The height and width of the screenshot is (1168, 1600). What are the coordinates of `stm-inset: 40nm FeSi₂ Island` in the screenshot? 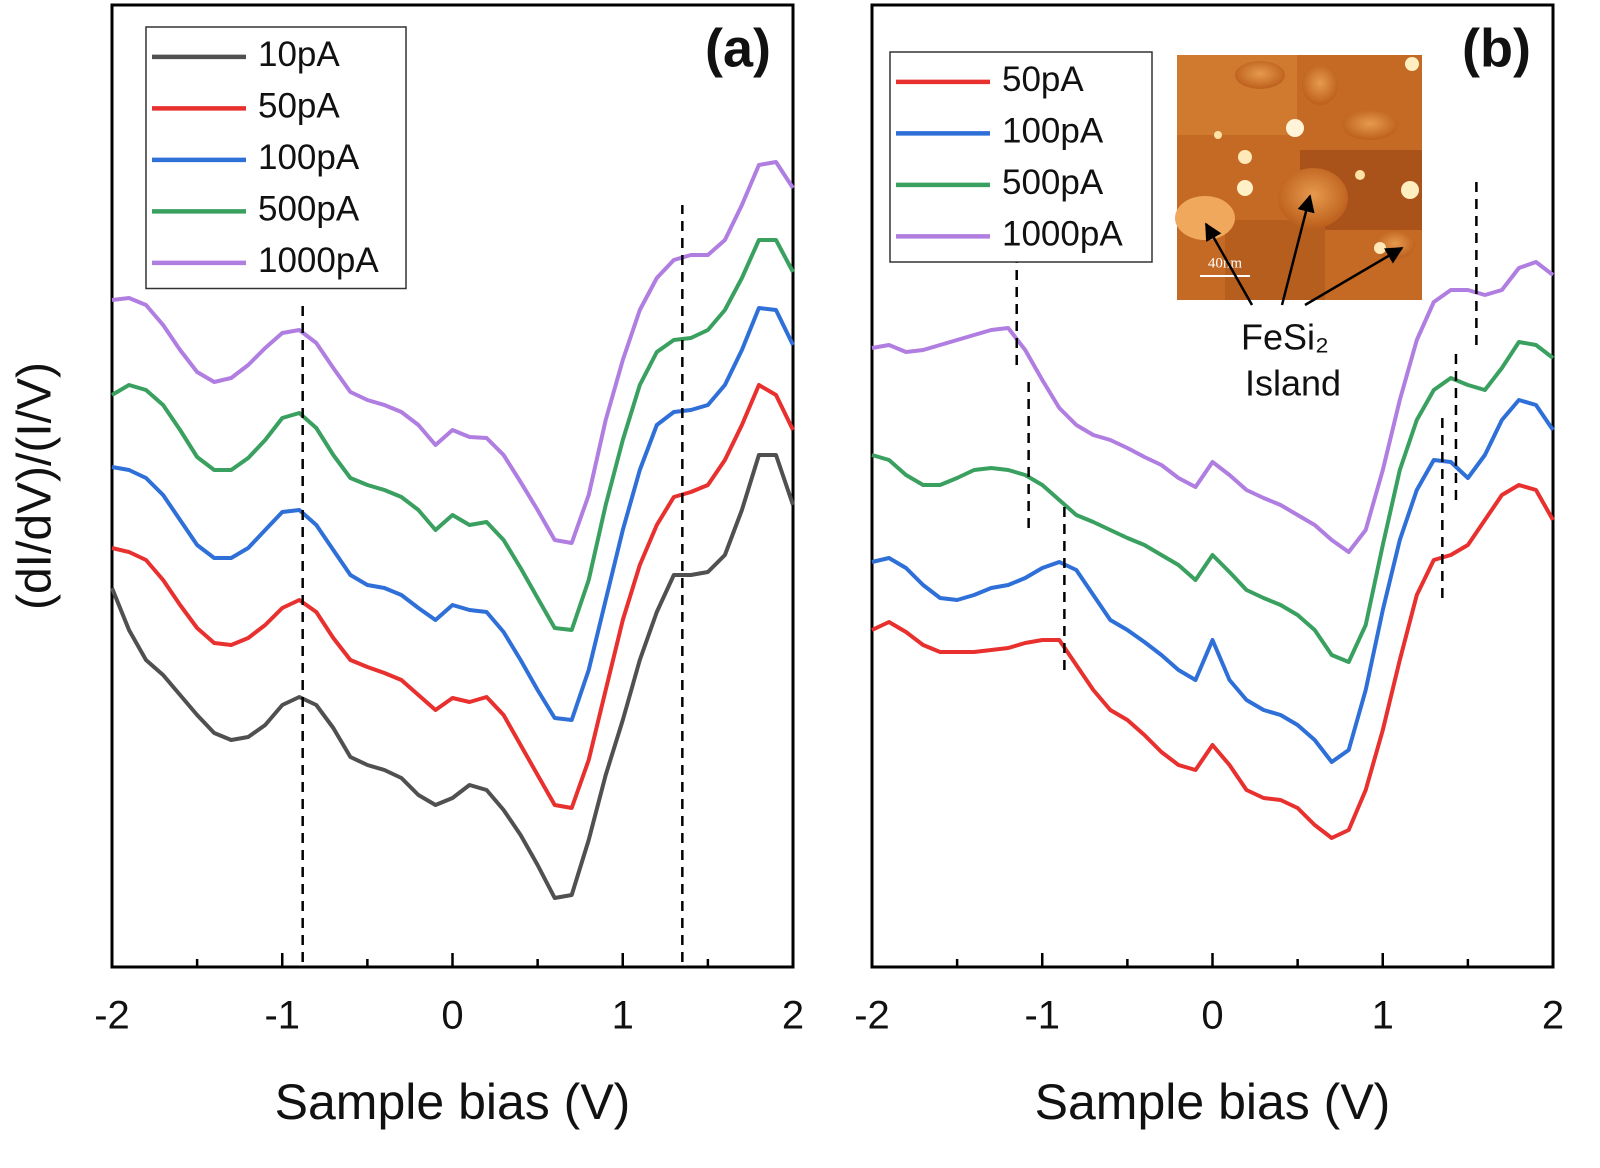 It's located at (1298, 229).